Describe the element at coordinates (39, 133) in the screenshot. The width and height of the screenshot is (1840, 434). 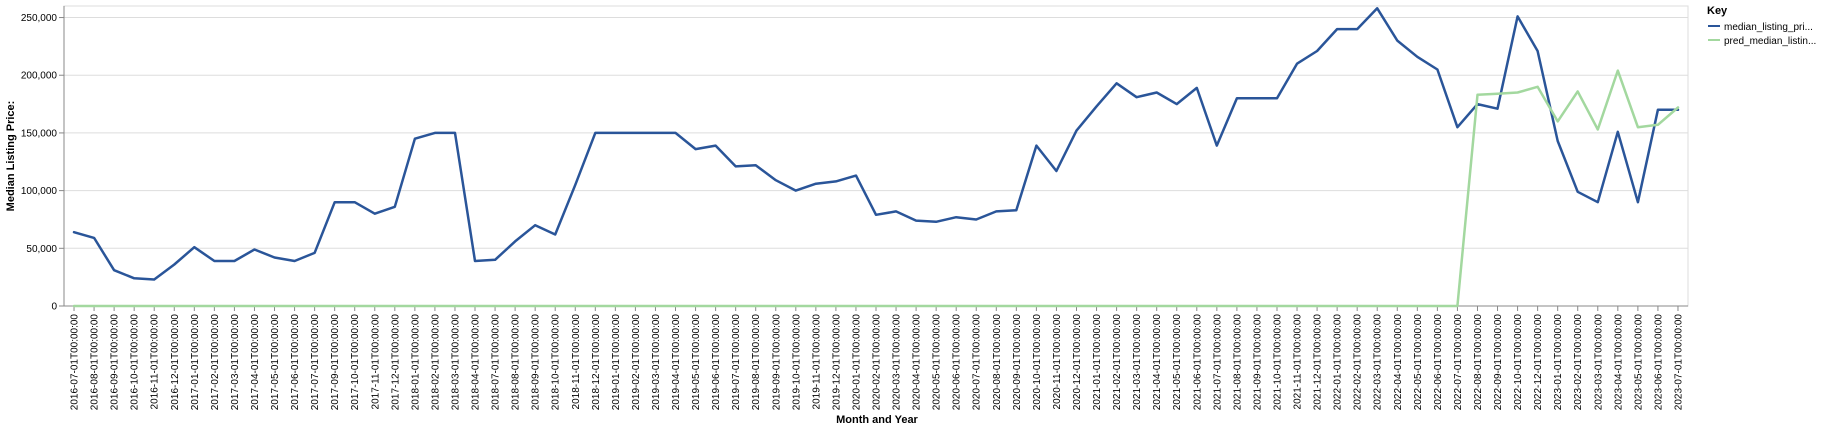
I see `y-tick-label: 150,000` at that location.